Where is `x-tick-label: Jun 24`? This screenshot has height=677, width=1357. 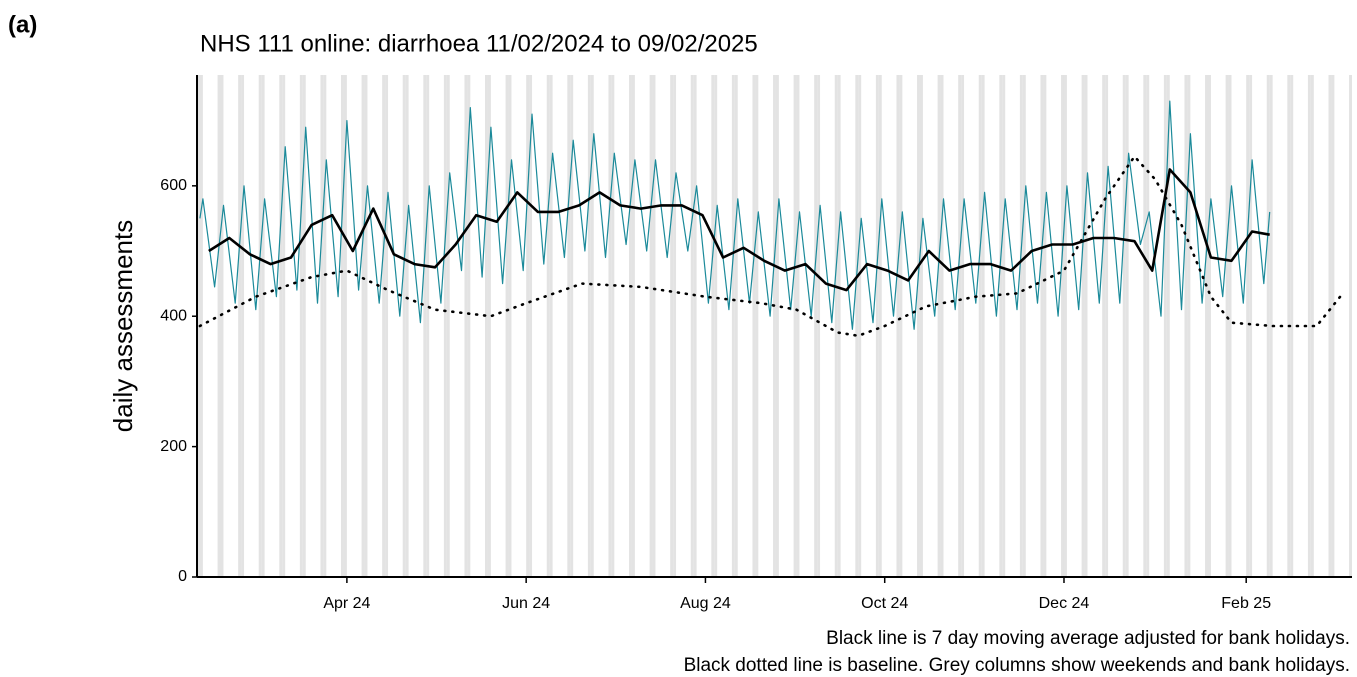 x-tick-label: Jun 24 is located at coordinates (526, 603).